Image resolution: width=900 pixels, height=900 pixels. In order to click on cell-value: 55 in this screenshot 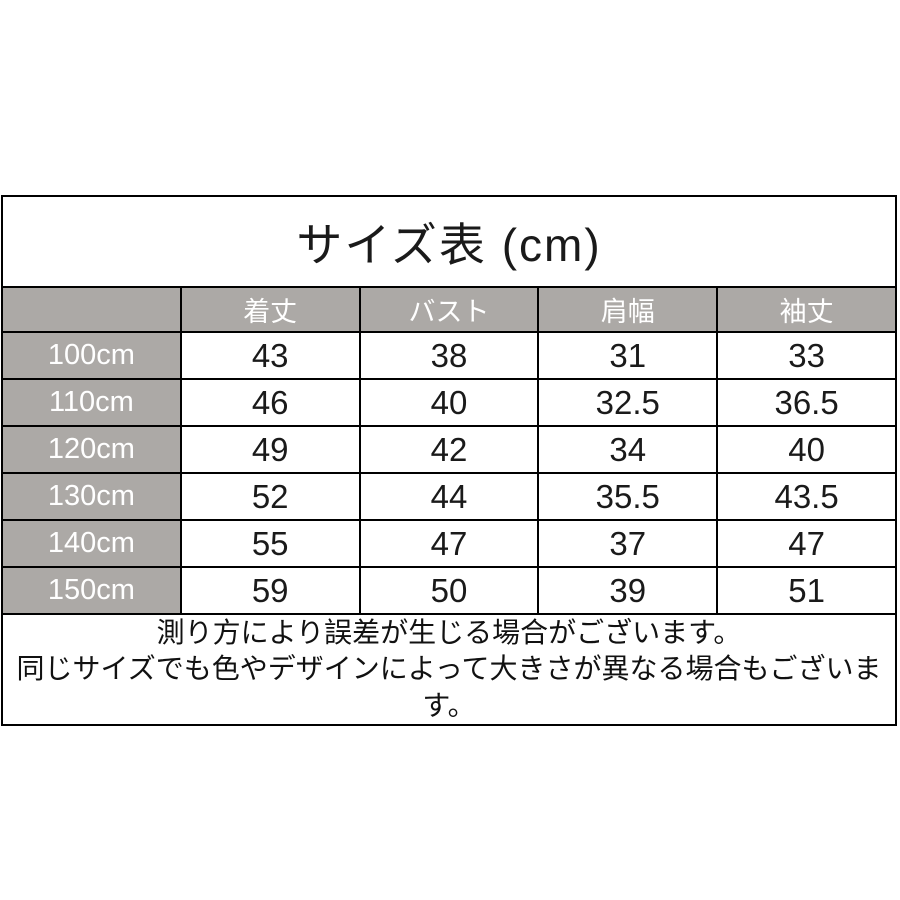, I will do `click(270, 543)`.